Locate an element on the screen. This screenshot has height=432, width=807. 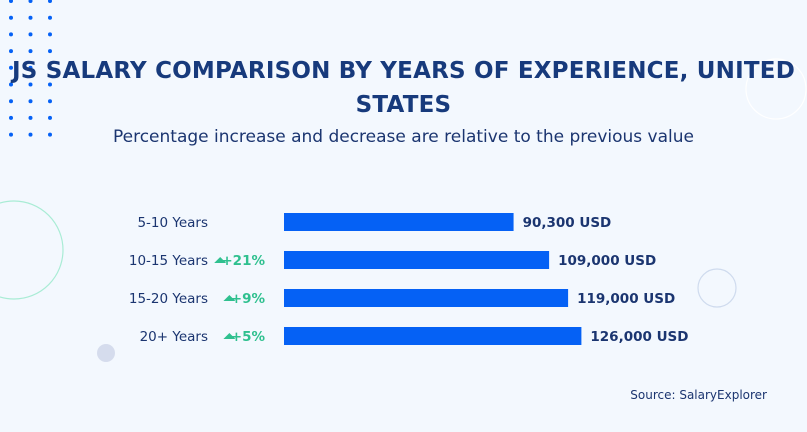
deco-ring-green is located at coordinates (32, 250).